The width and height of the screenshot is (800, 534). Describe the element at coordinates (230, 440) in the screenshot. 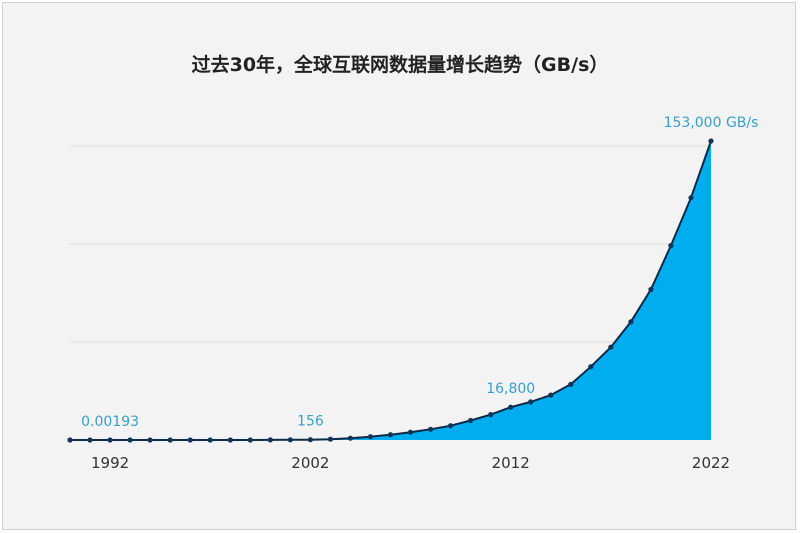

I see `data-point-1998` at that location.